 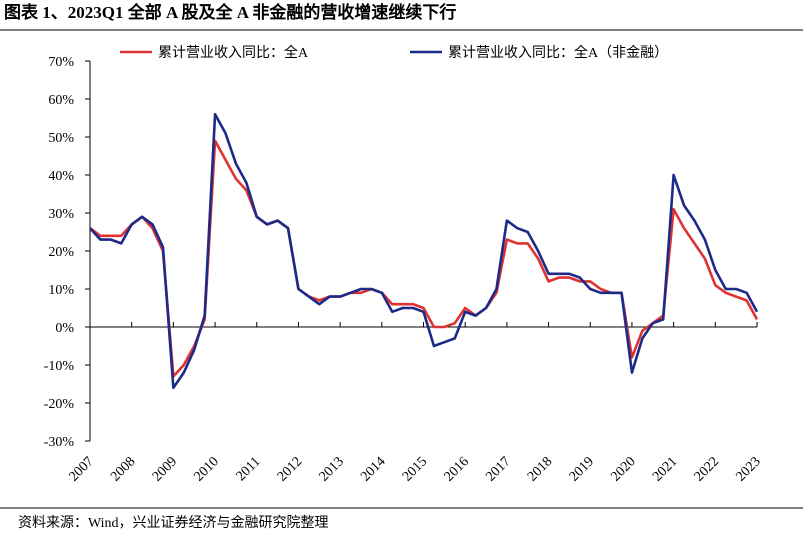 What do you see at coordinates (290, 469) in the screenshot?
I see `x-tick-label: 2012` at bounding box center [290, 469].